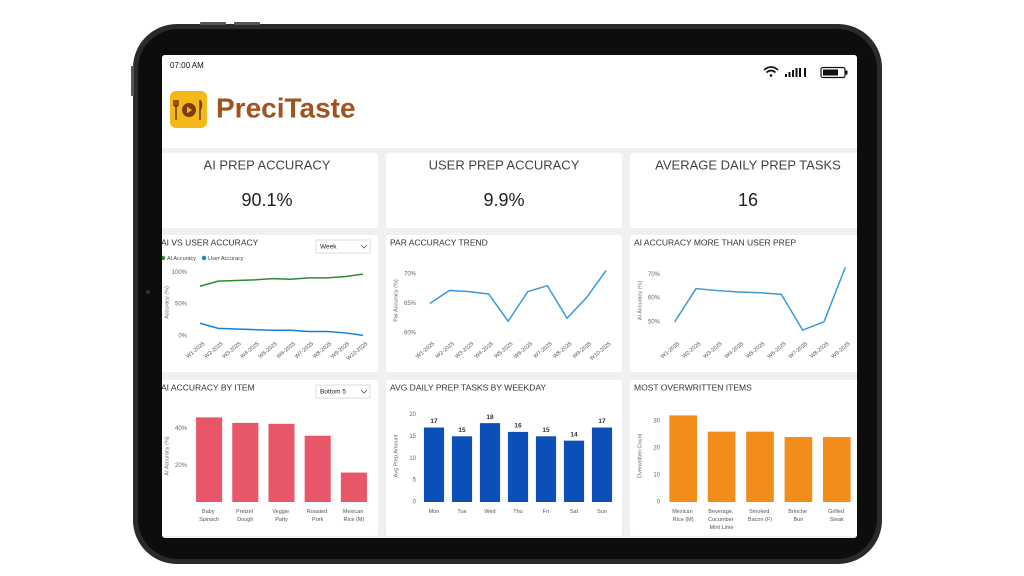  I want to click on chart-title: AVG DAILY PREP TASKS BY WEEKDAY, so click(468, 387).